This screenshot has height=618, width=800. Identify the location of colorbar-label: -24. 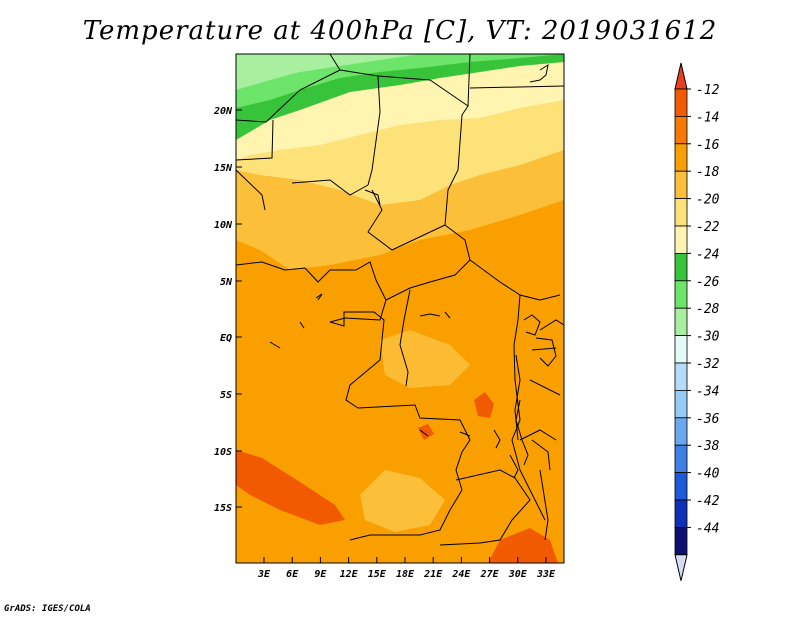
(707, 254).